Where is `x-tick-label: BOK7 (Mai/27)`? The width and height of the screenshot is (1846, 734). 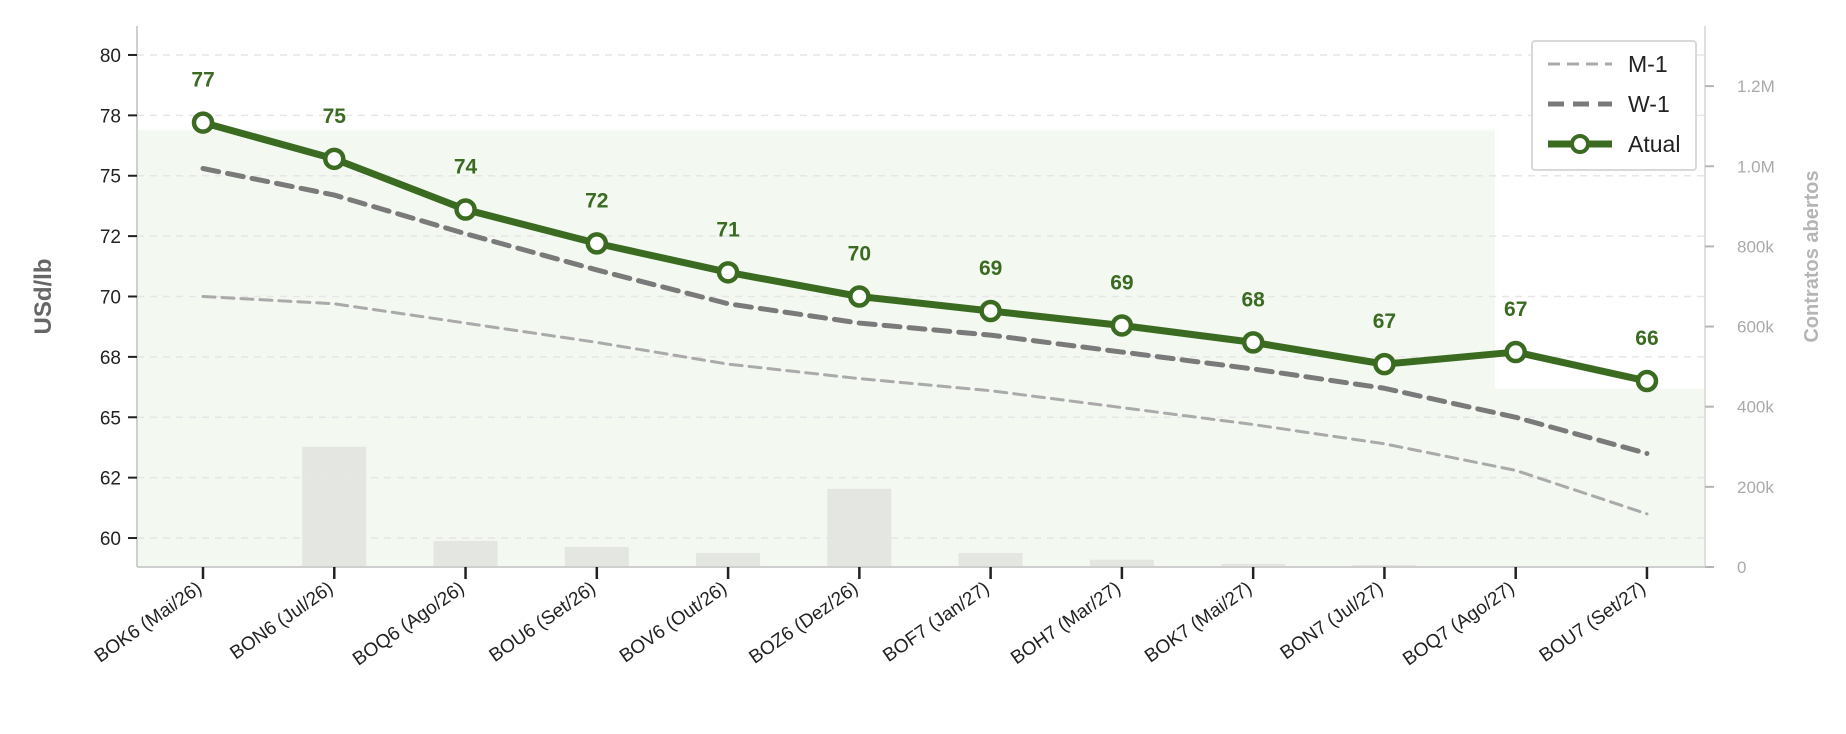 x-tick-label: BOK7 (Mai/27) is located at coordinates (1198, 622).